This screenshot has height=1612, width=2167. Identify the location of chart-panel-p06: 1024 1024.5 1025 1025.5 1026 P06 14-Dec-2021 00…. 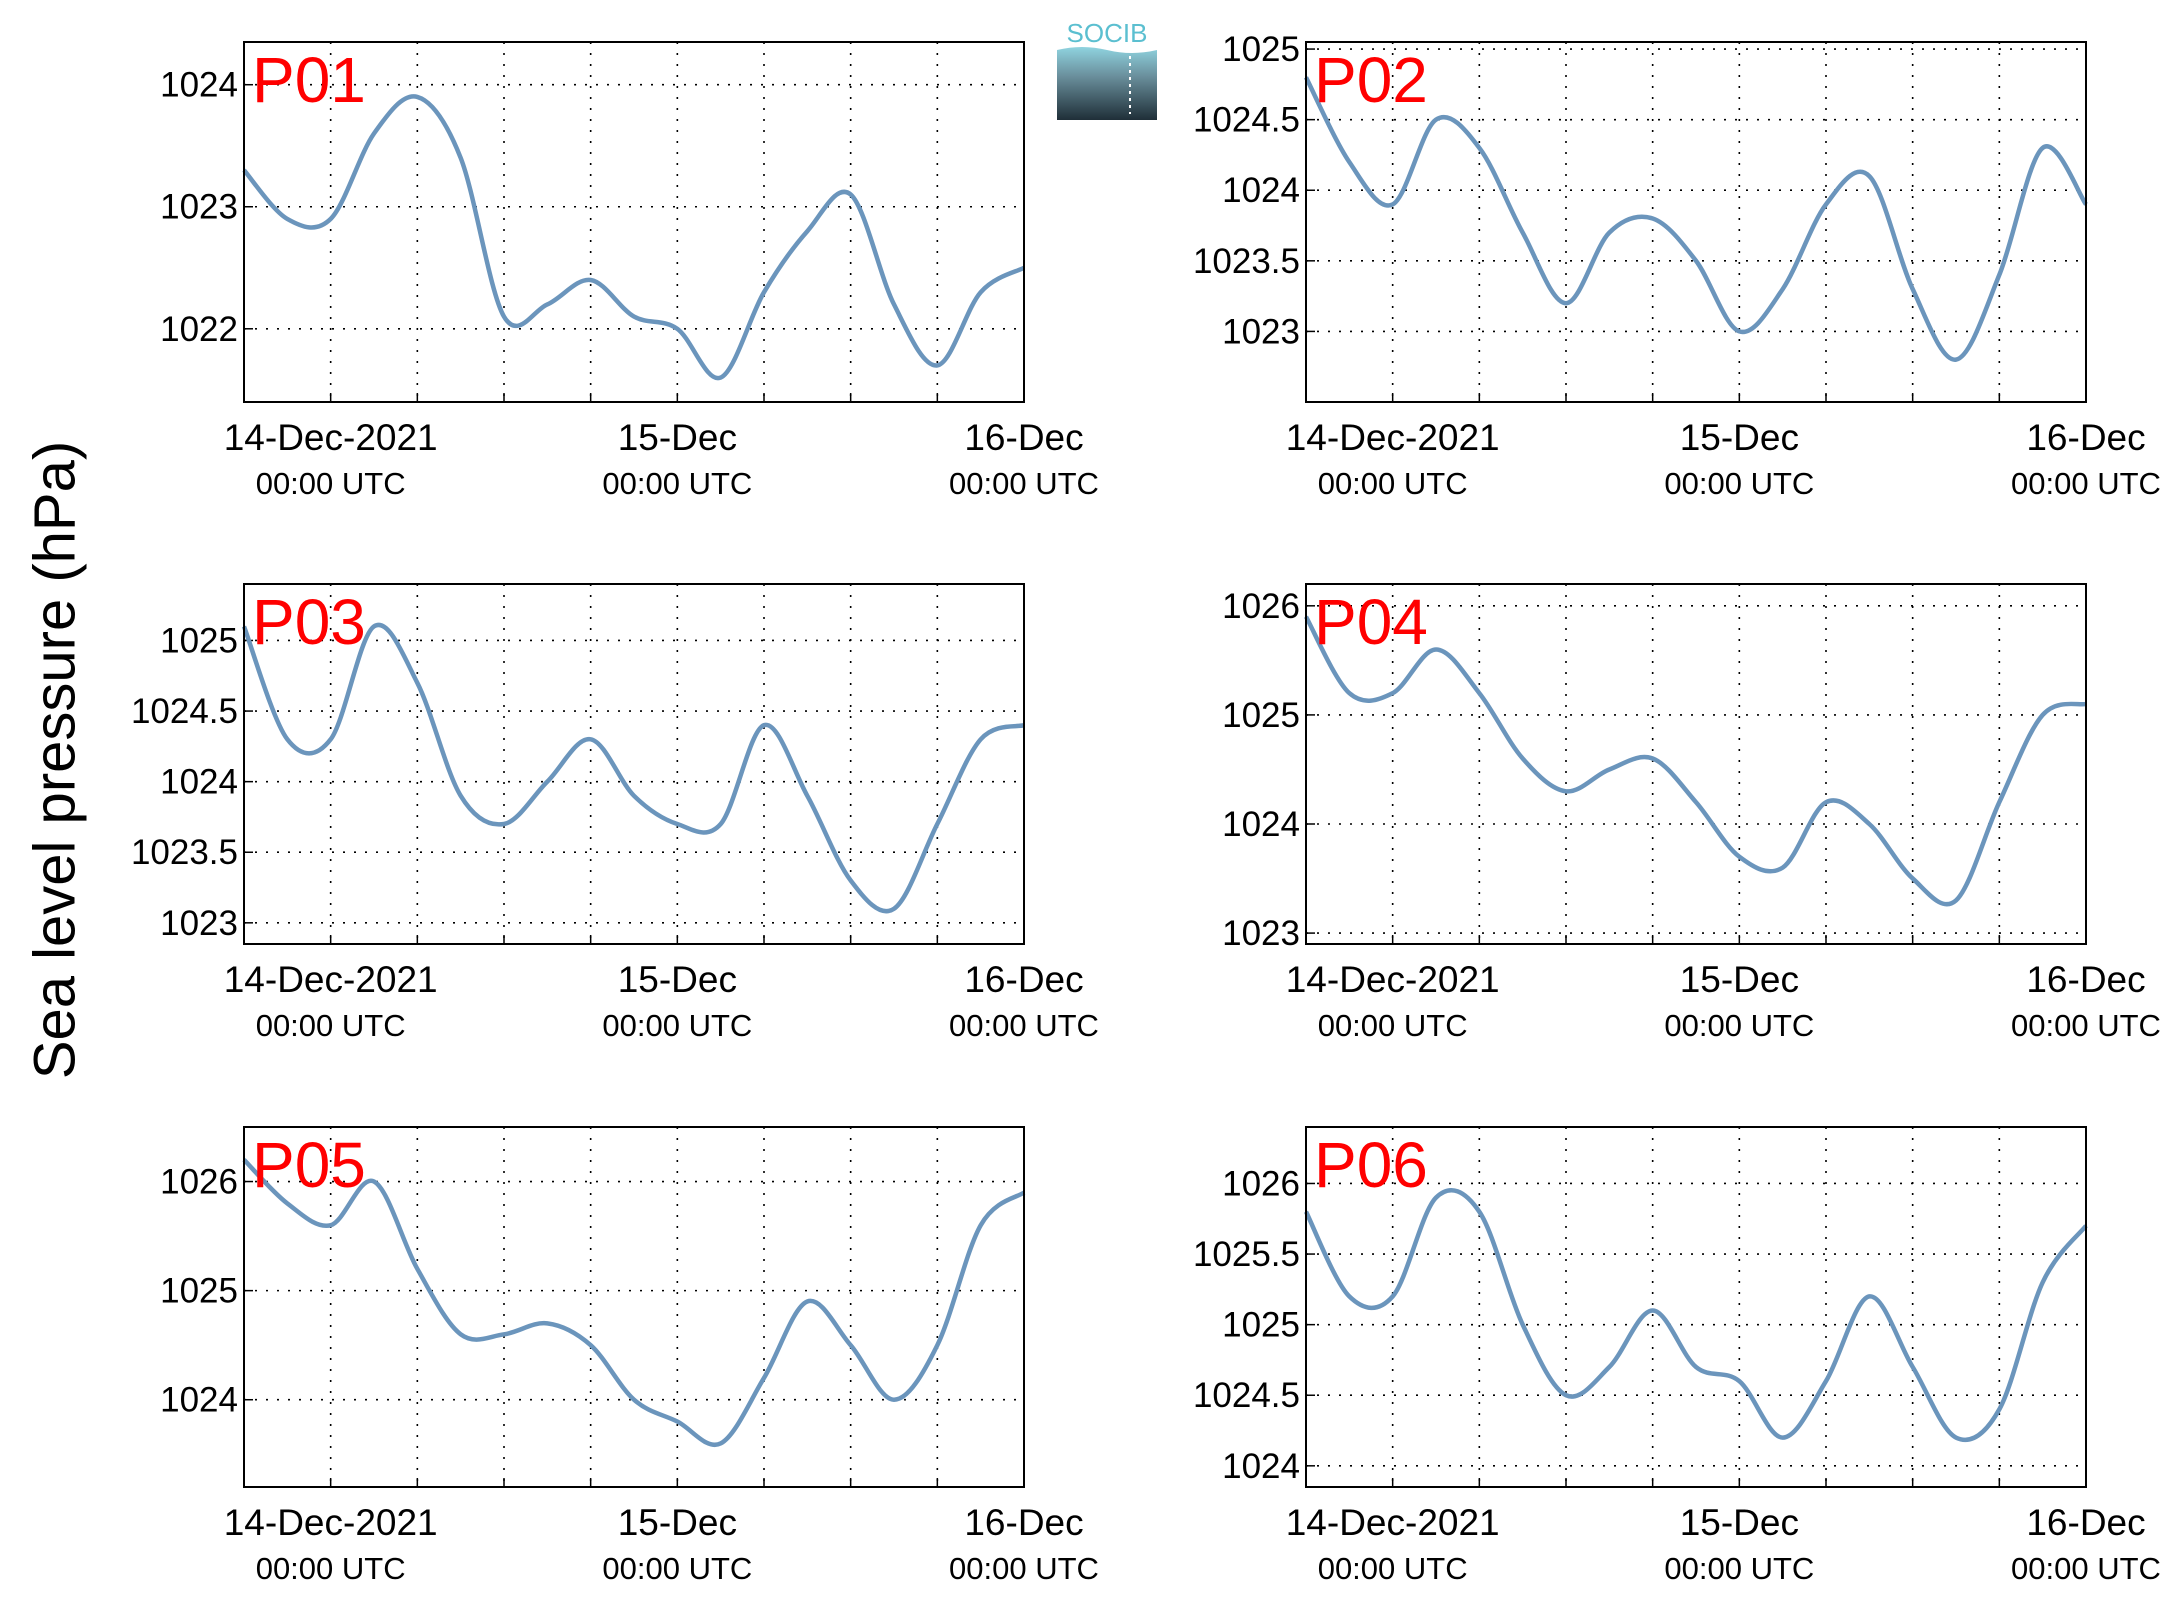
(1677, 1356).